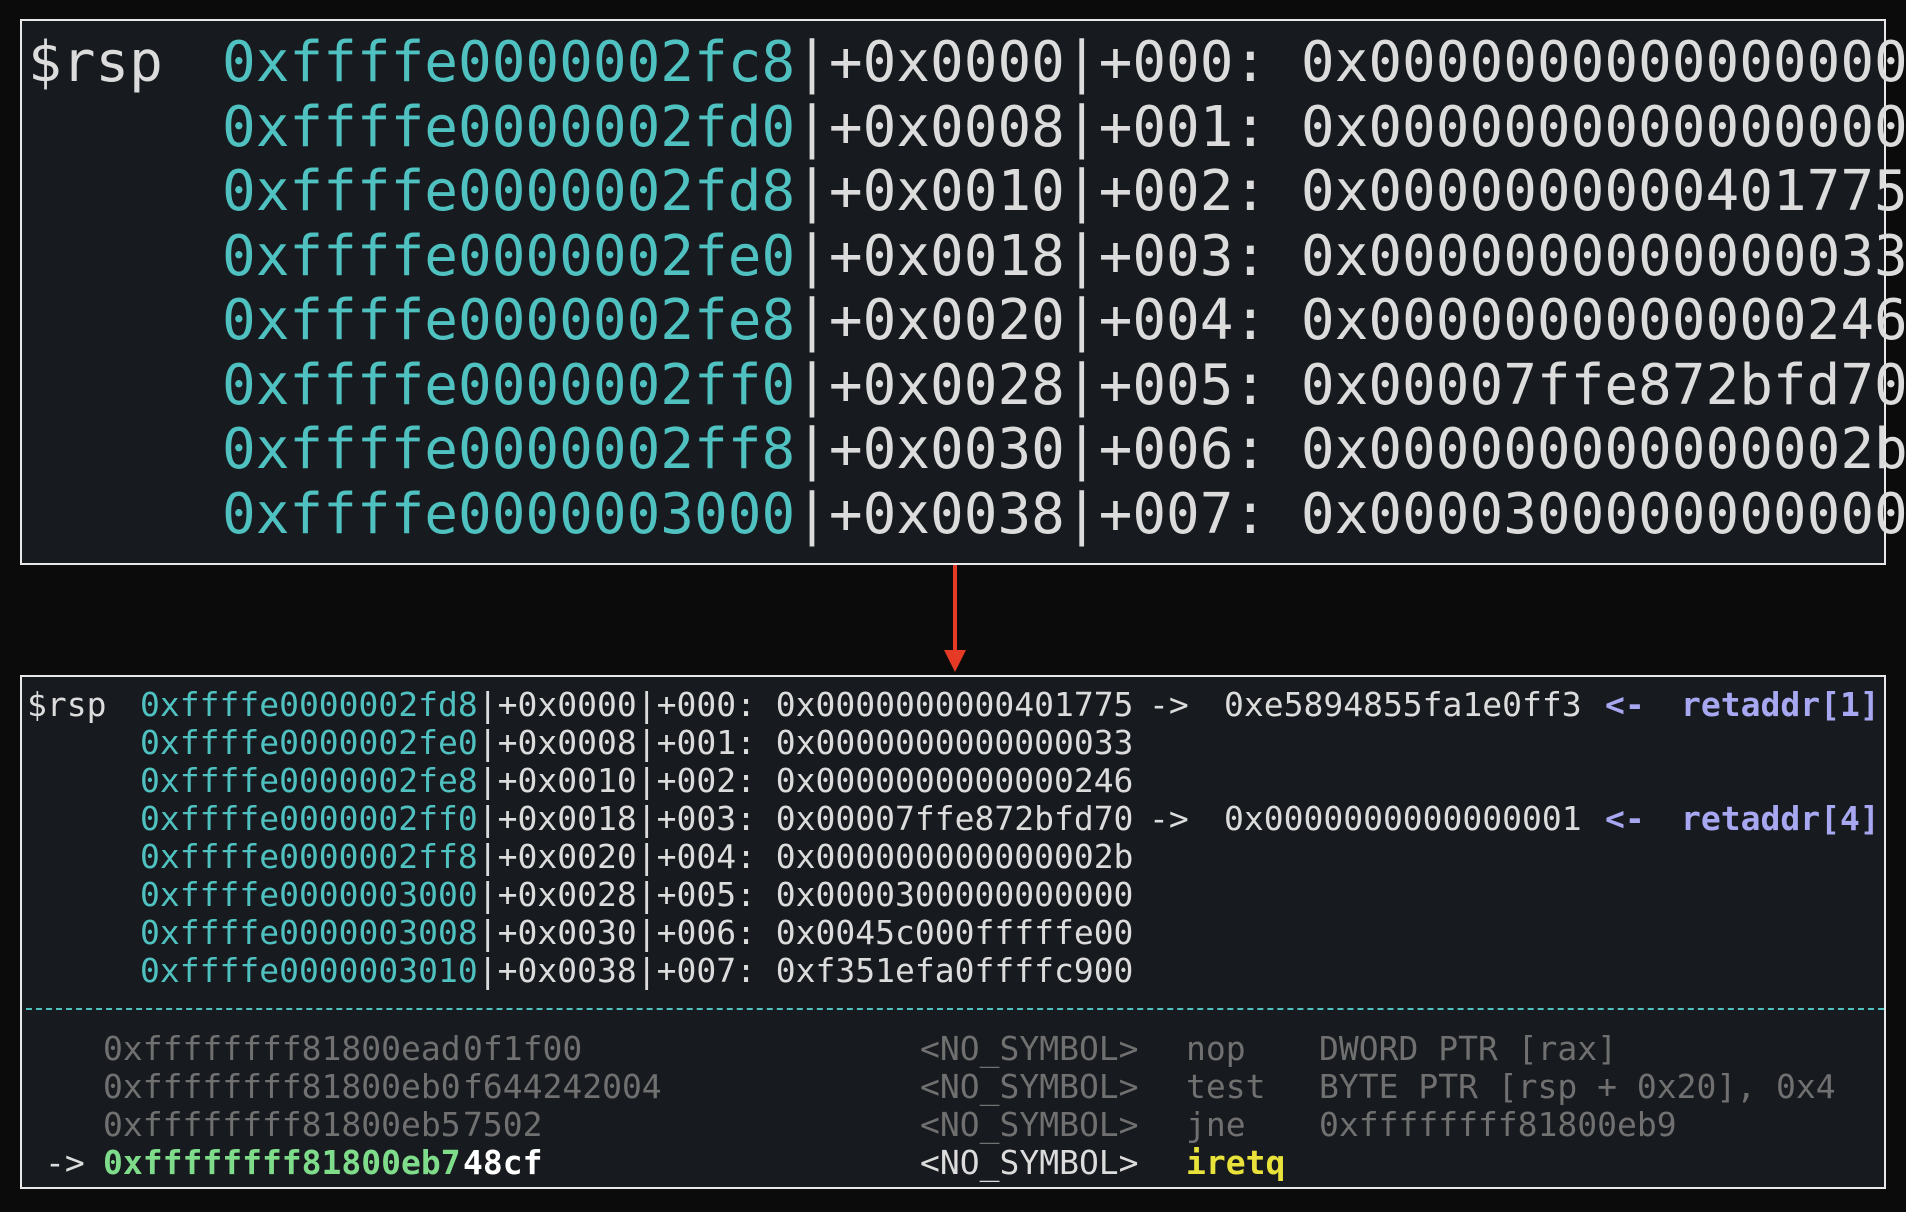  What do you see at coordinates (1468, 1048) in the screenshot?
I see `operands: DWORD PTR [rax]` at bounding box center [1468, 1048].